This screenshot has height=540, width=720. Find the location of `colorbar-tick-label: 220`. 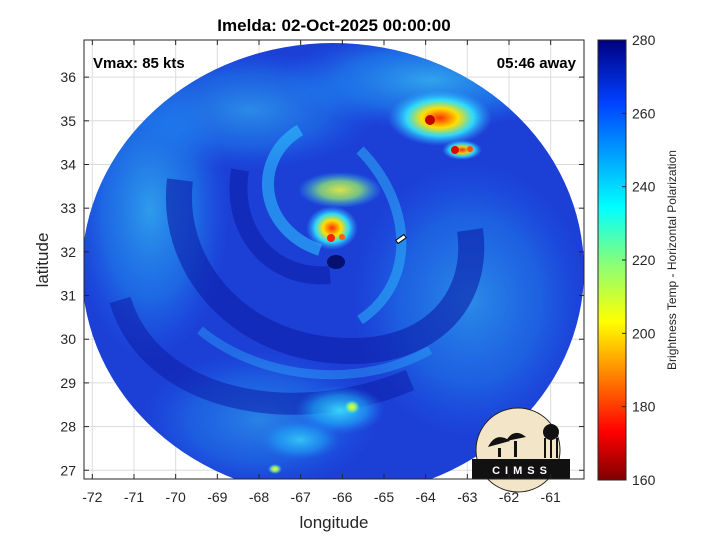

colorbar-tick-label: 220 is located at coordinates (644, 260).